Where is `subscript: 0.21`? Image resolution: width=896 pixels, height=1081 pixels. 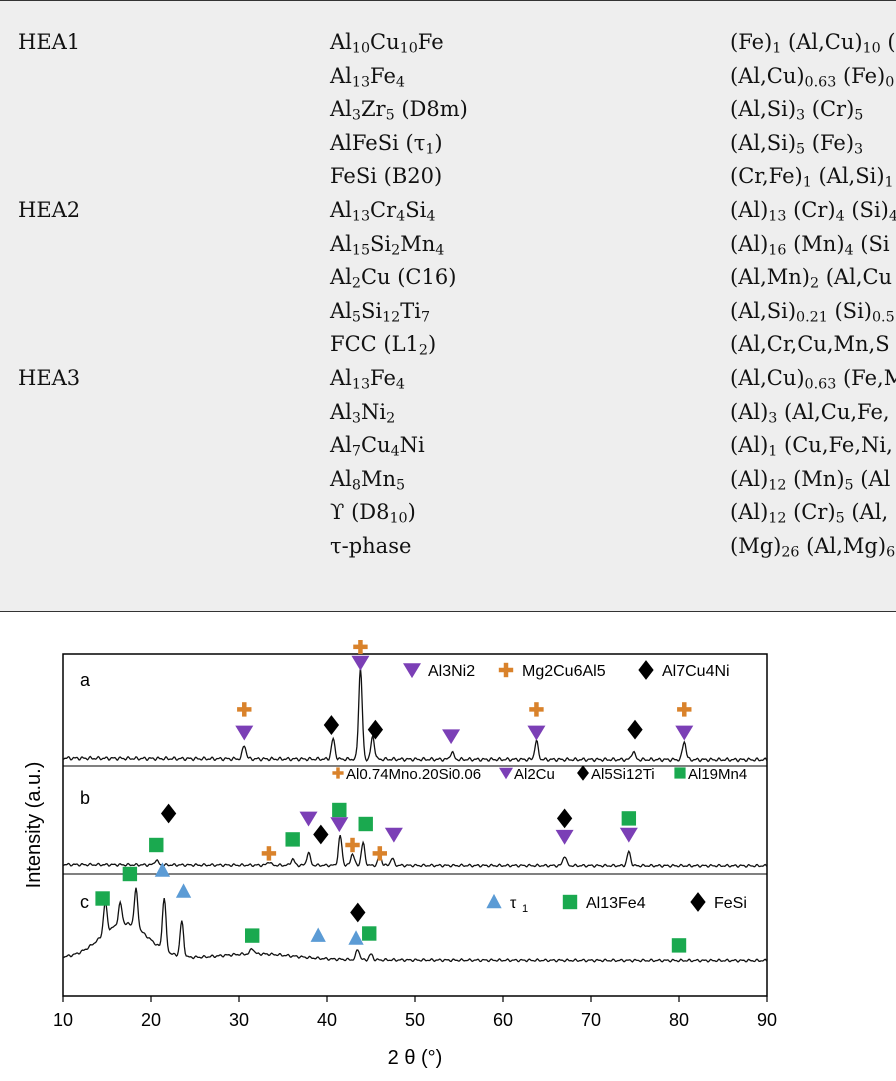
subscript: 0.21 is located at coordinates (812, 317).